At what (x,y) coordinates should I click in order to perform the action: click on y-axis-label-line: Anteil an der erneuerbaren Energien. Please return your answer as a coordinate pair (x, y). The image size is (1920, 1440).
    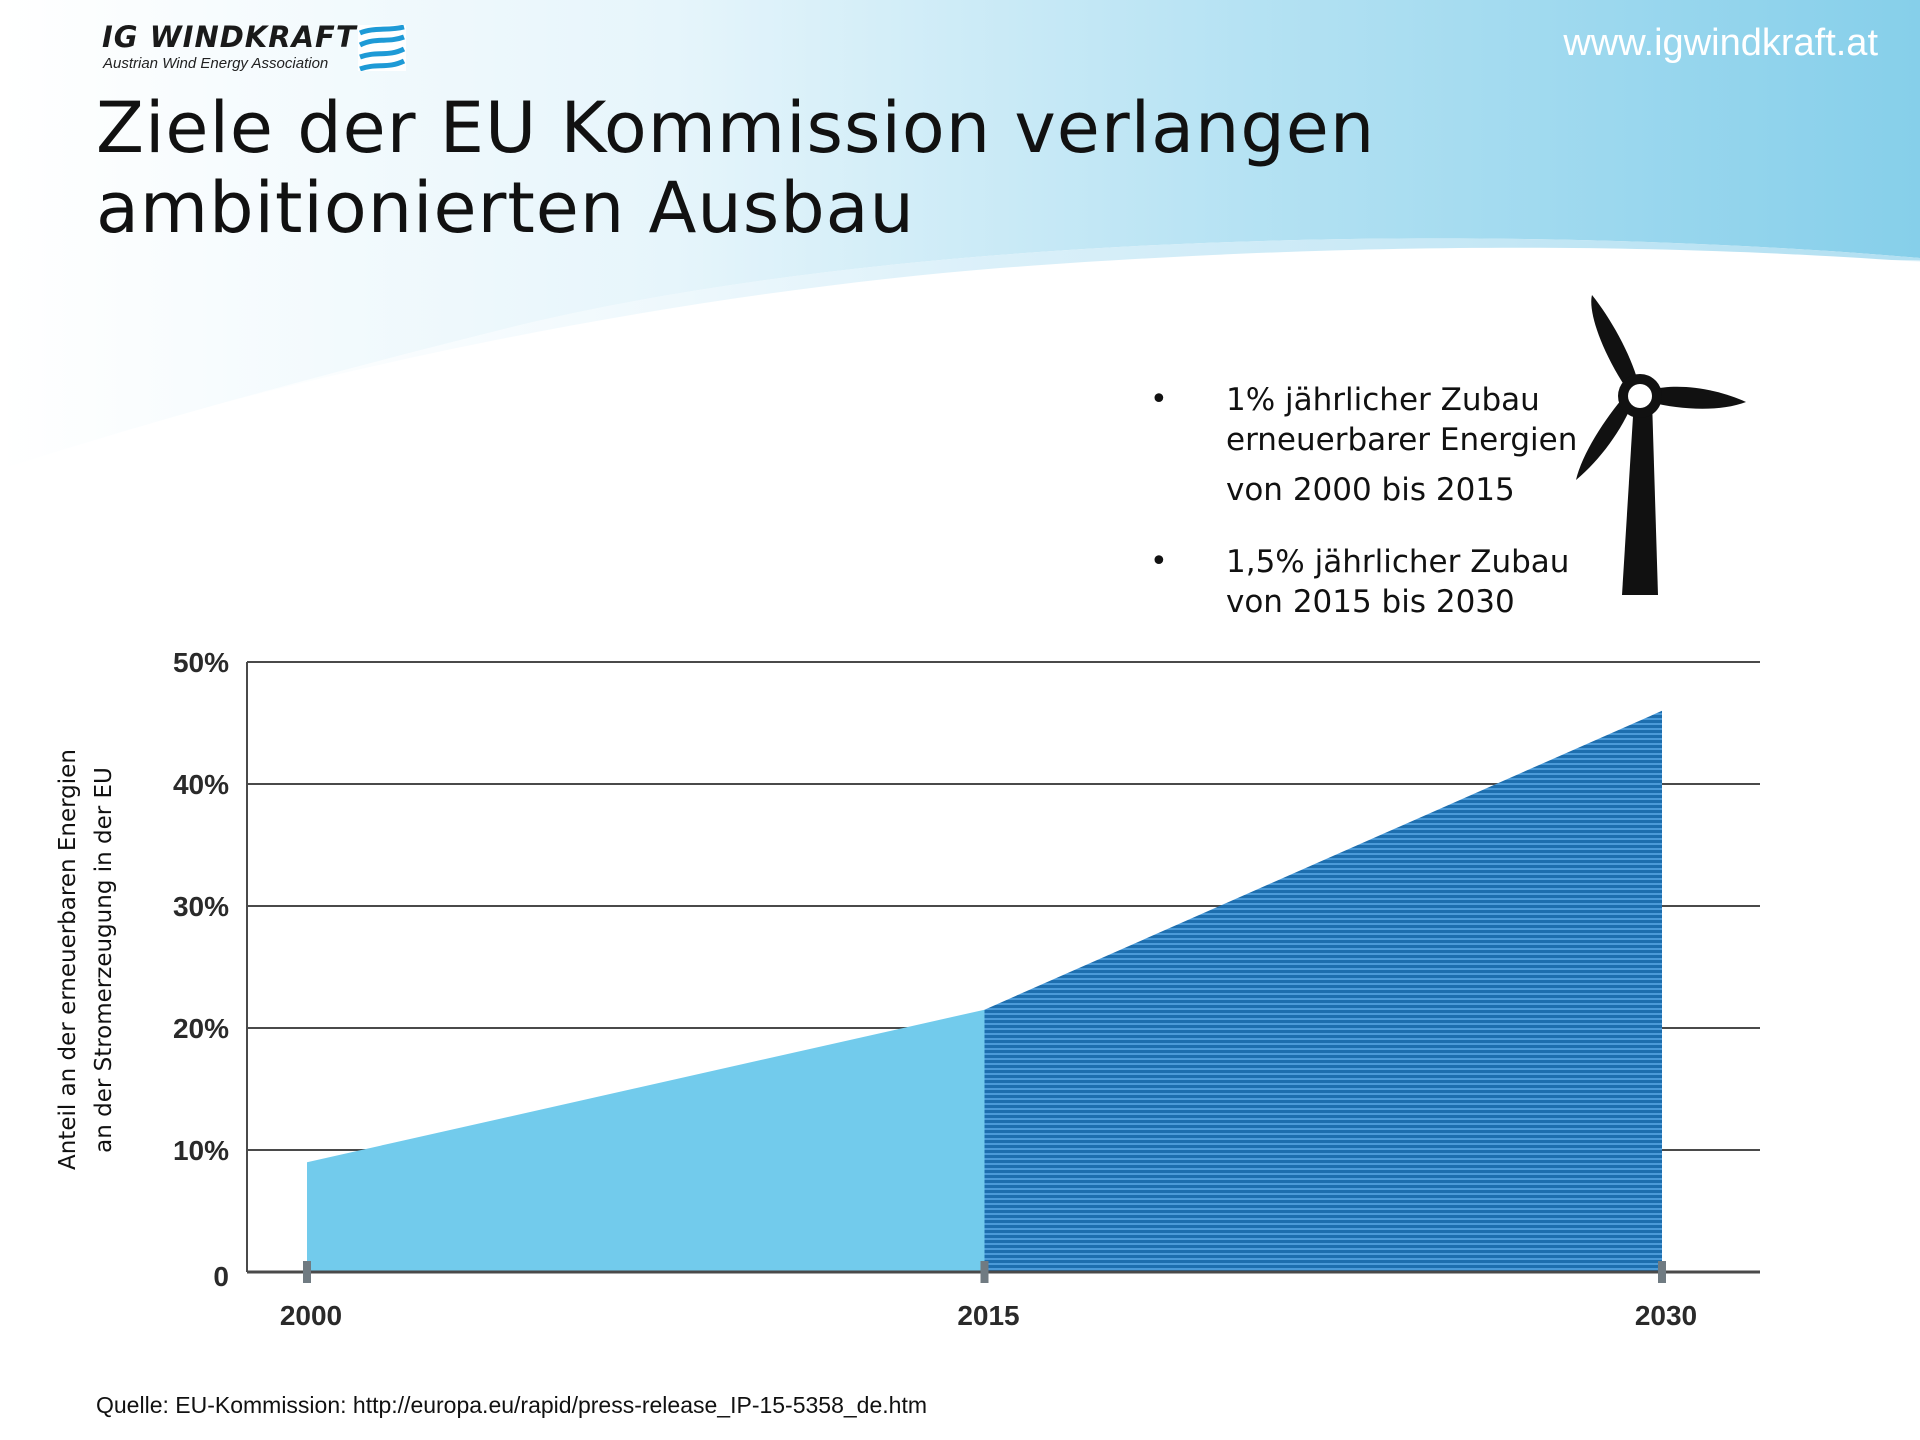
    Looking at the image, I should click on (68, 959).